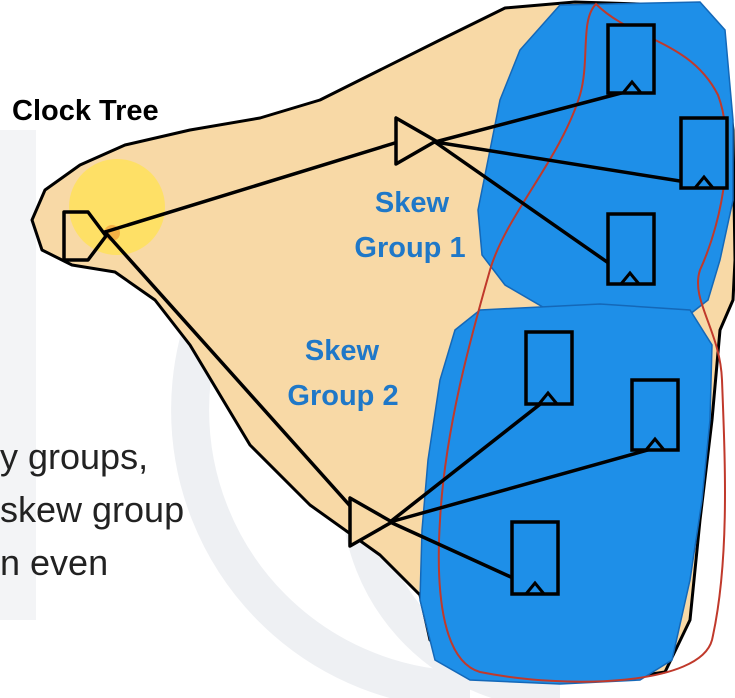 The height and width of the screenshot is (698, 735). I want to click on skew-group-2-label-line2: Group 2, so click(342, 396).